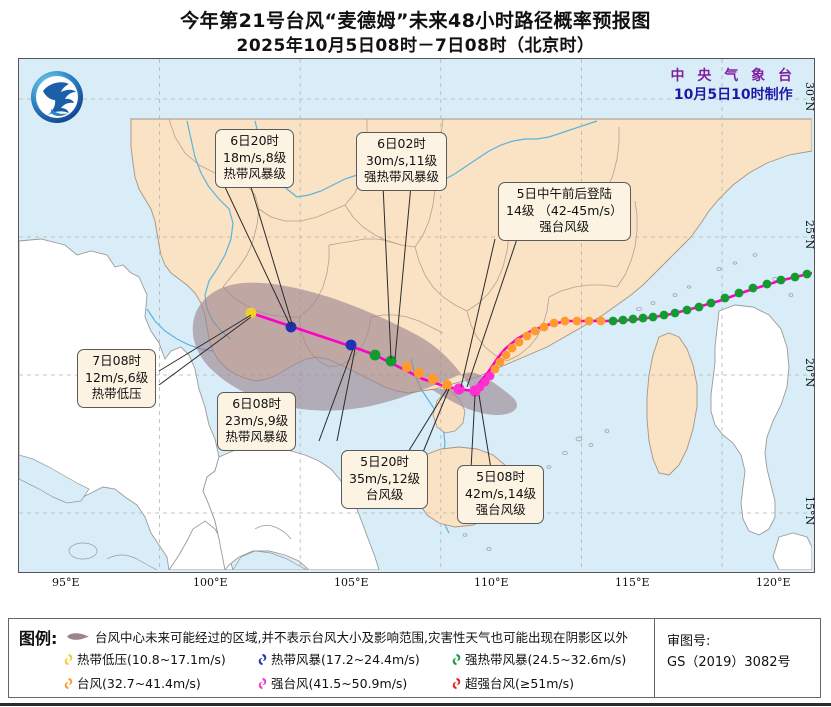 Image resolution: width=831 pixels, height=707 pixels. Describe the element at coordinates (564, 193) in the screenshot. I see `callout-time: 5日中午前后登陆` at that location.